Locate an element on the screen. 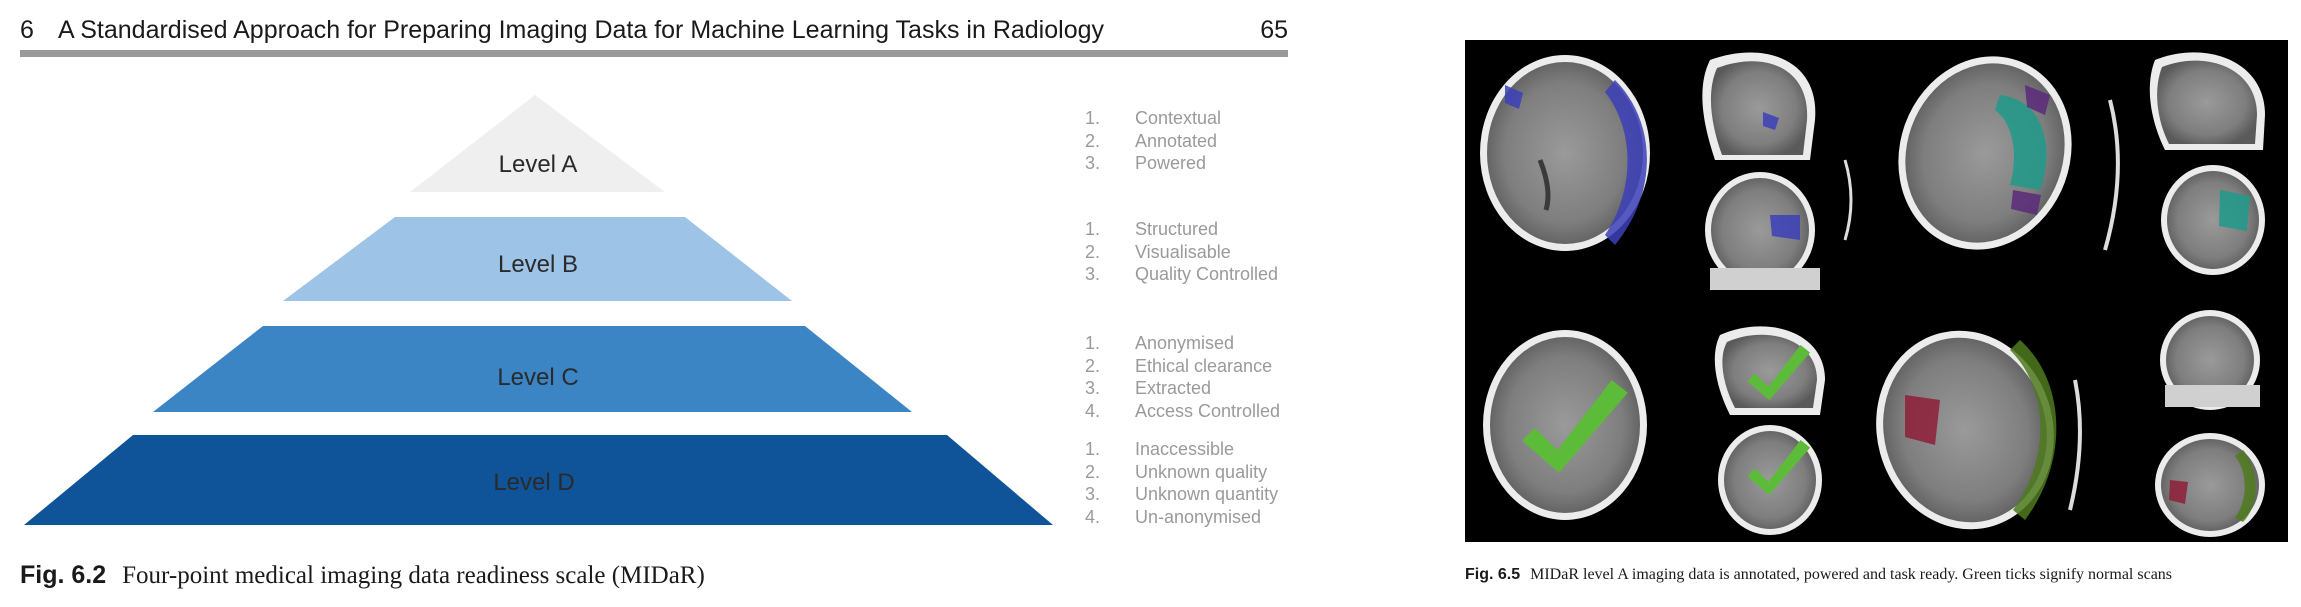  list-item: 3. Quality Controlled is located at coordinates (1182, 274).